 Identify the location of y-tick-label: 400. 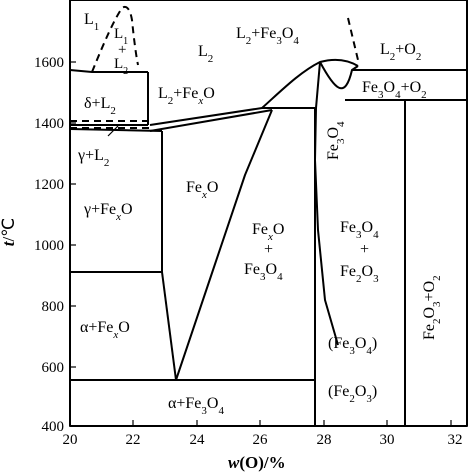
(53, 427).